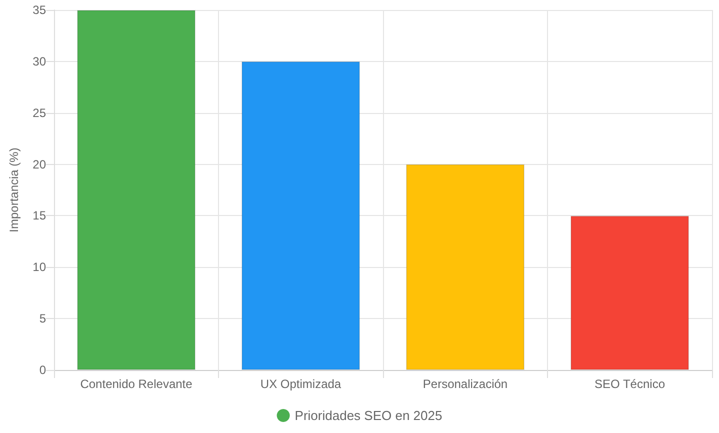  I want to click on y-axis-title: Importancia (%), so click(14, 190).